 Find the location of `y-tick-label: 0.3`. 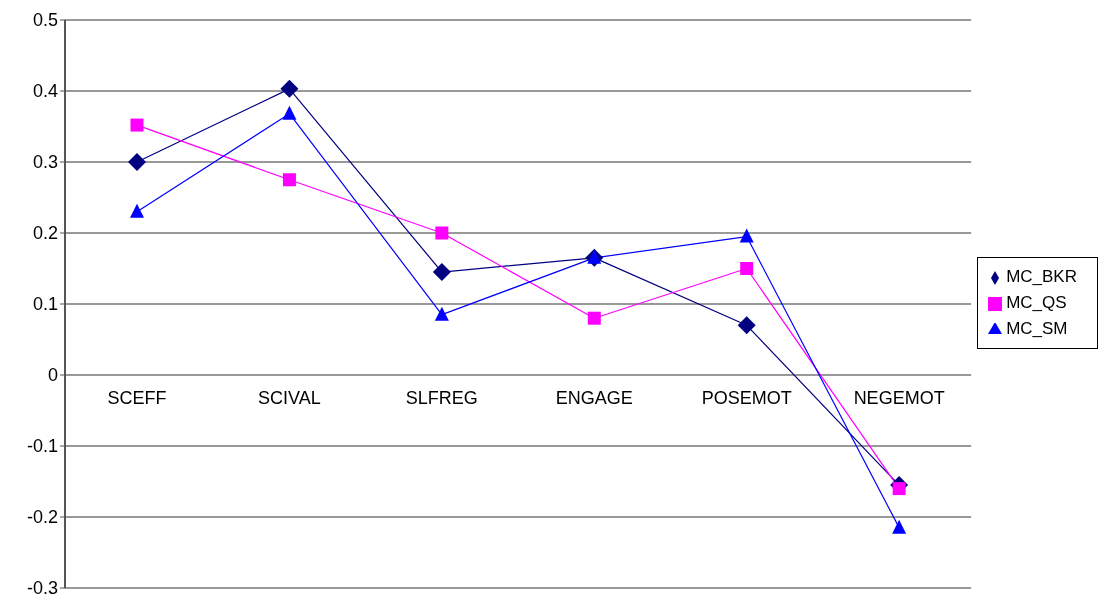

y-tick-label: 0.3 is located at coordinates (45, 162).